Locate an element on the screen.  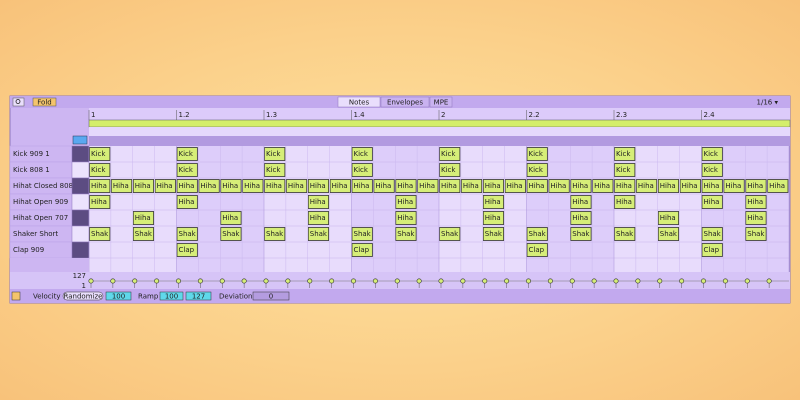
random-amount is located at coordinates (118, 296).